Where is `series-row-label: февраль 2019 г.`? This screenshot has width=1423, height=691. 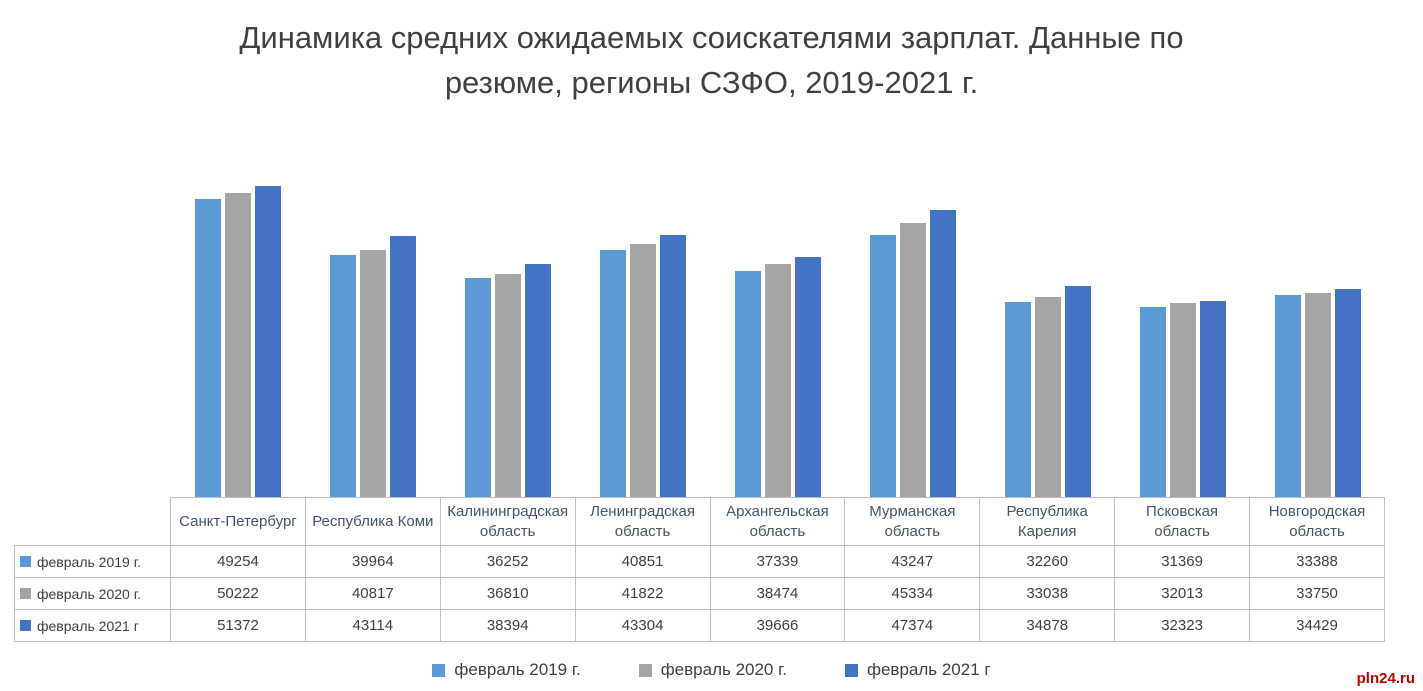 series-row-label: февраль 2019 г. is located at coordinates (89, 561).